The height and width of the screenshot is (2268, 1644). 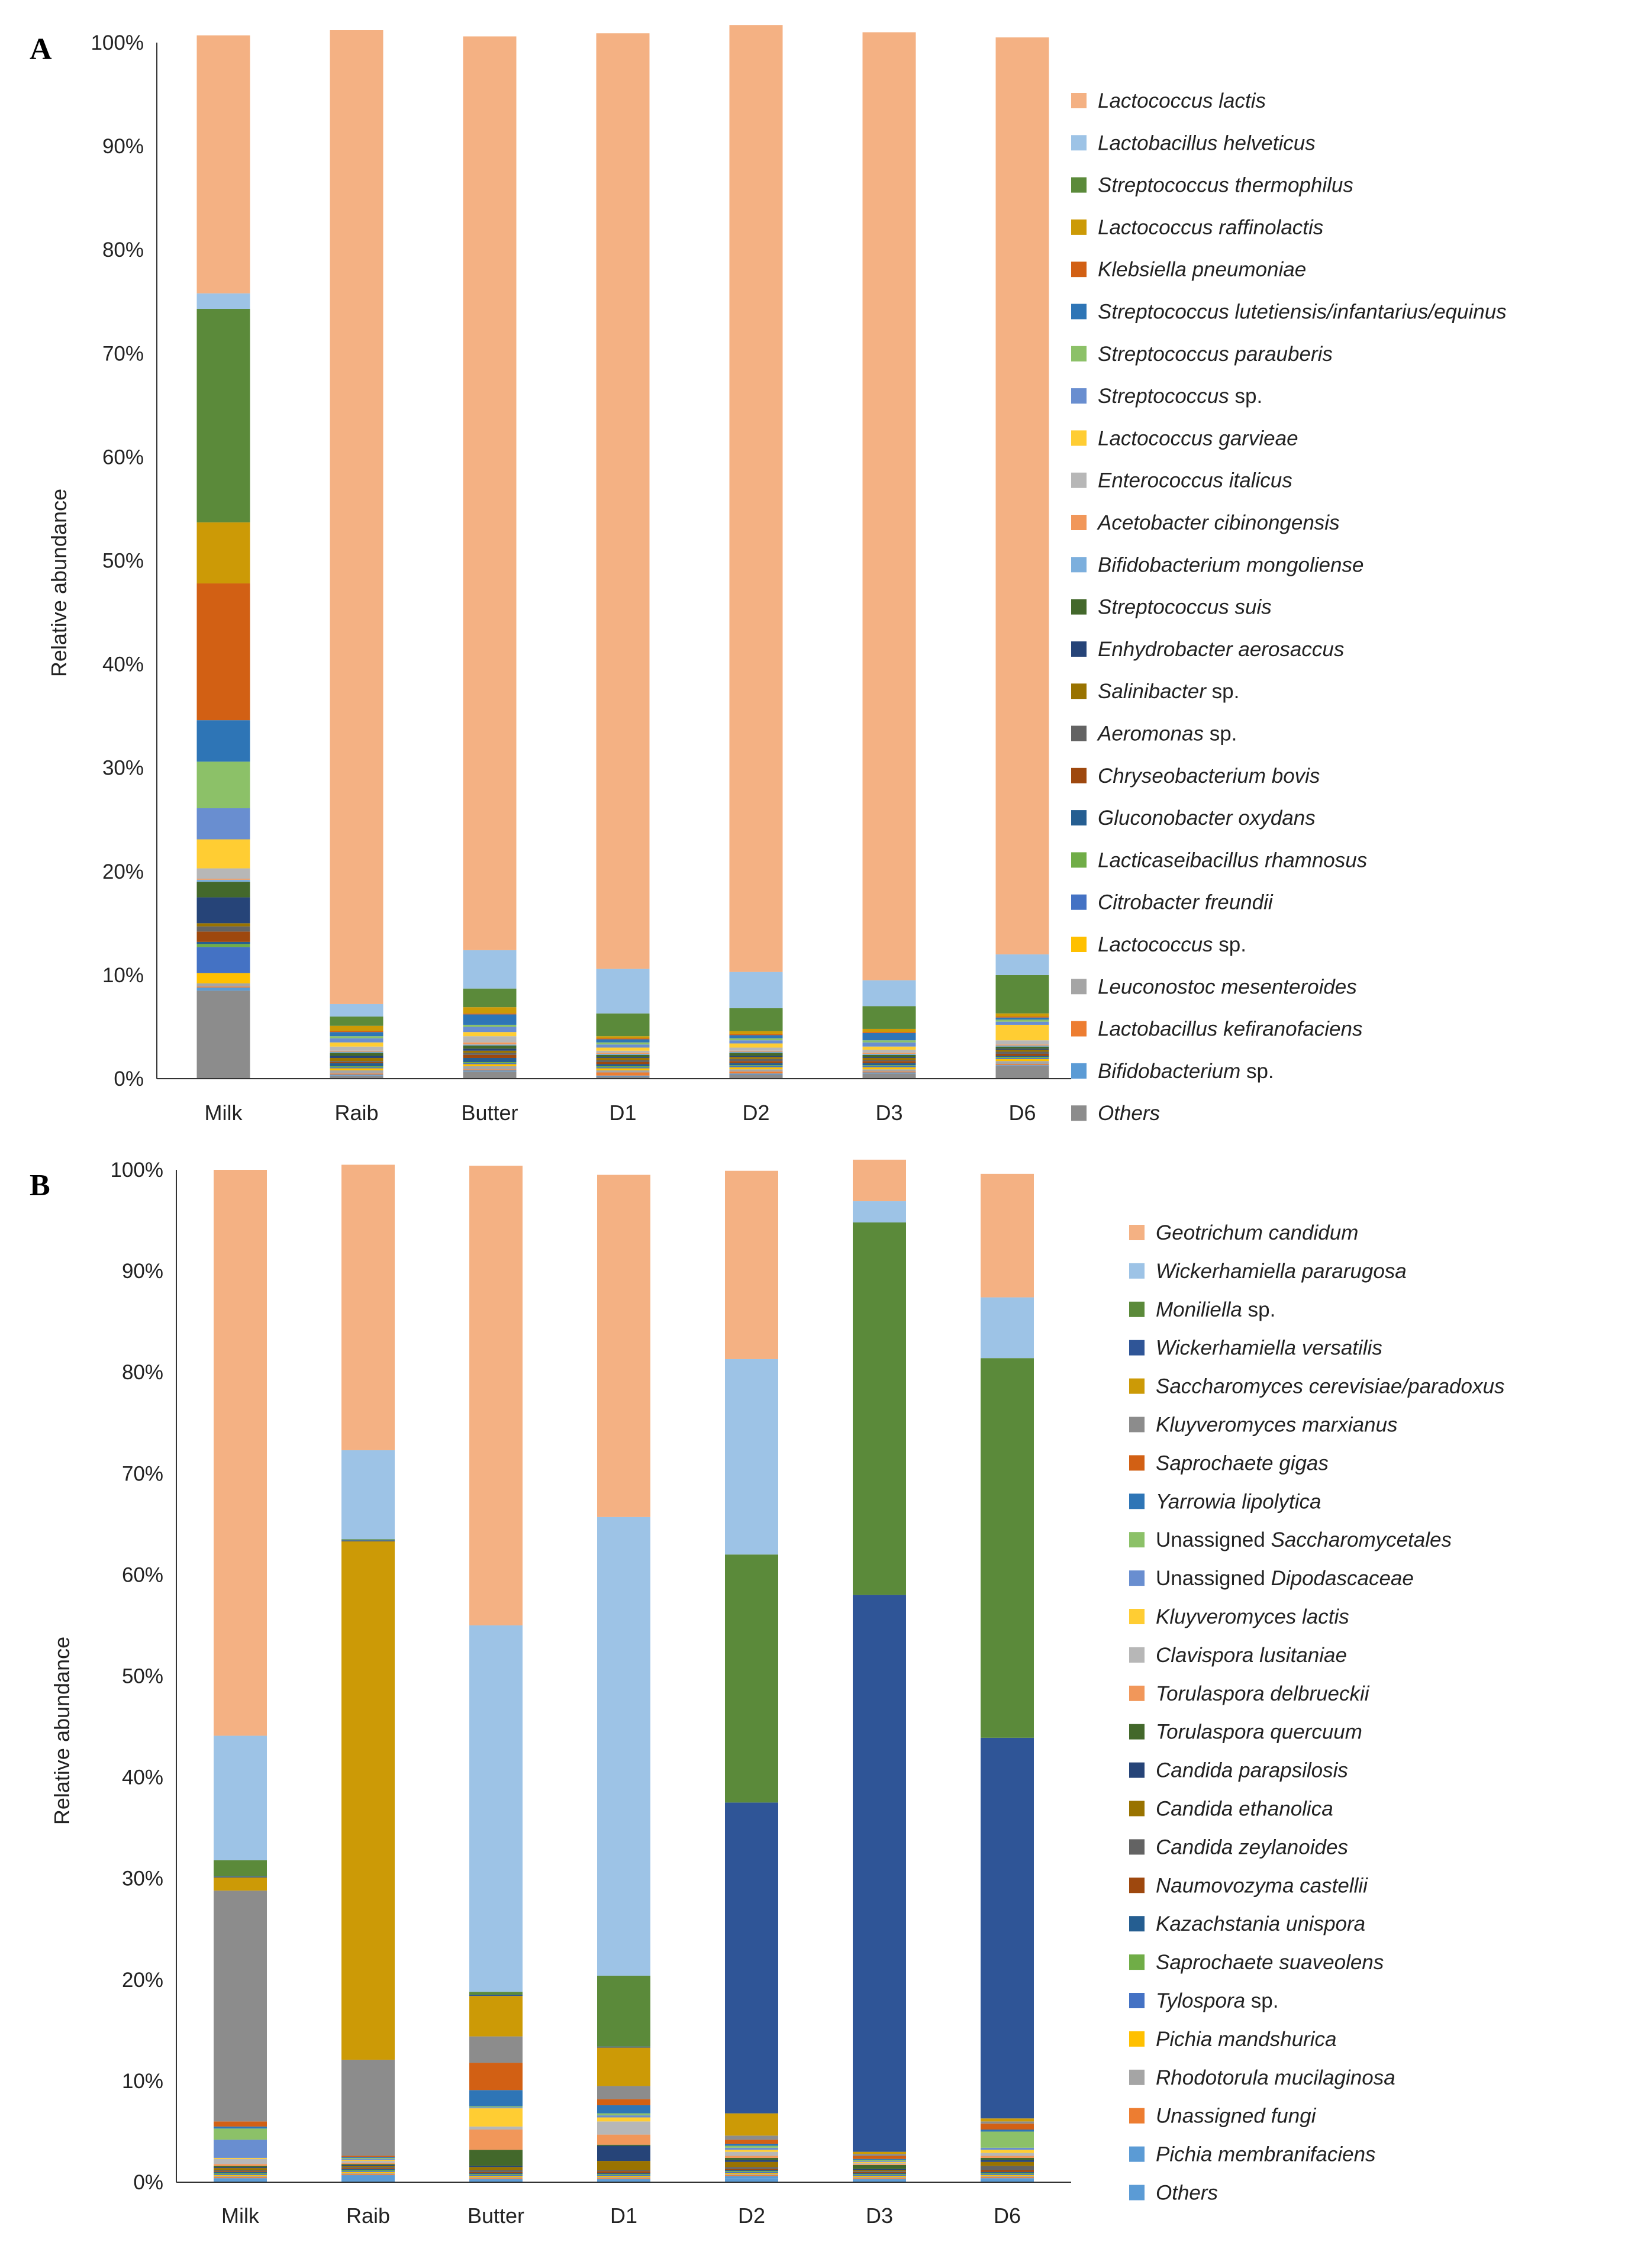 What do you see at coordinates (368, 1307) in the screenshot?
I see `panel-b-bar-raib-geotrichum-candidum` at bounding box center [368, 1307].